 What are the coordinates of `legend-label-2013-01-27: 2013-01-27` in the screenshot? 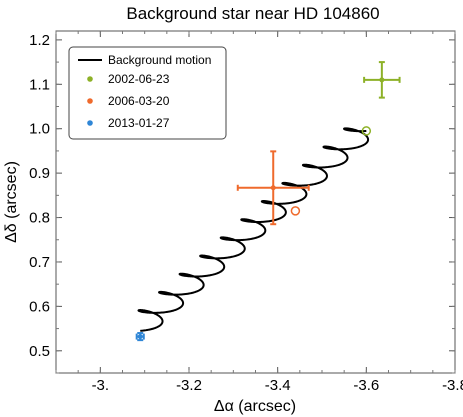 It's located at (139, 123).